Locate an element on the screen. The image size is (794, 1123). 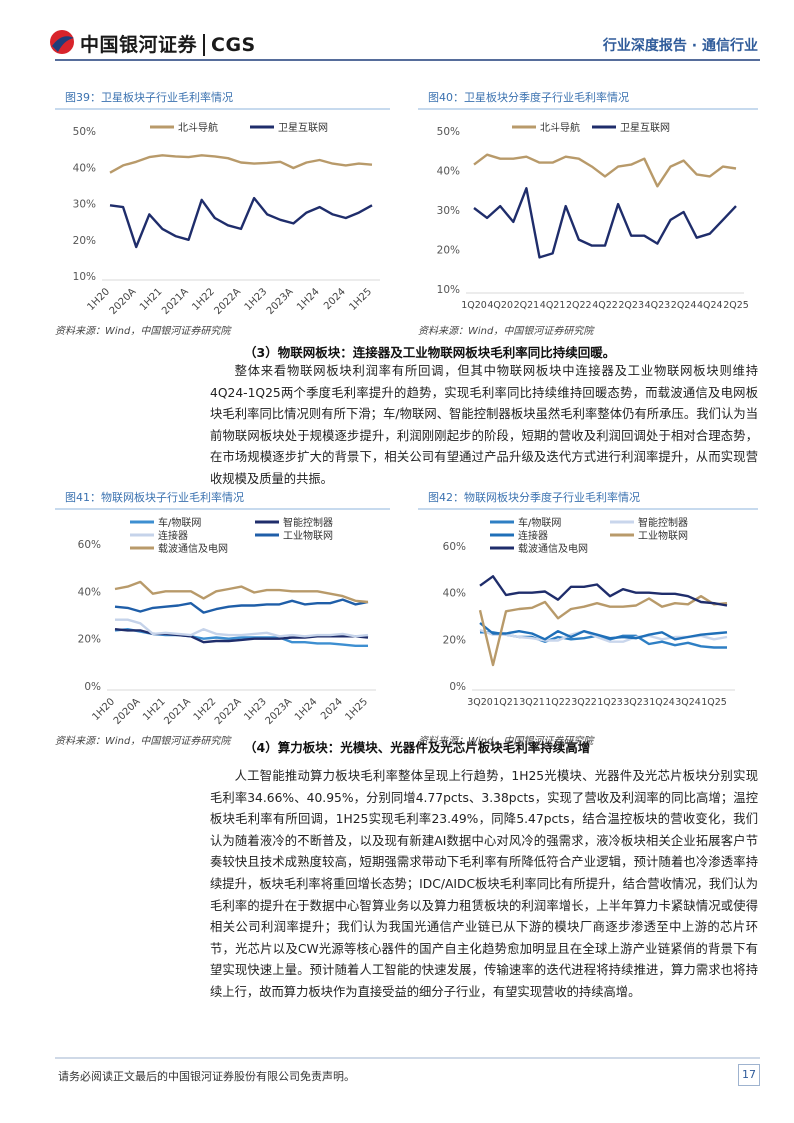
x-tick-label: 3Q22 is located at coordinates (584, 702).